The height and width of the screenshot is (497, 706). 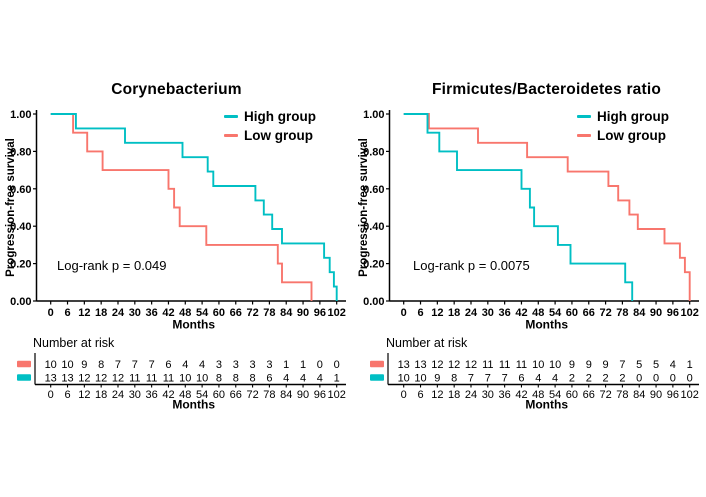 I want to click on y-tick-label: 0.20, so click(x=373, y=265).